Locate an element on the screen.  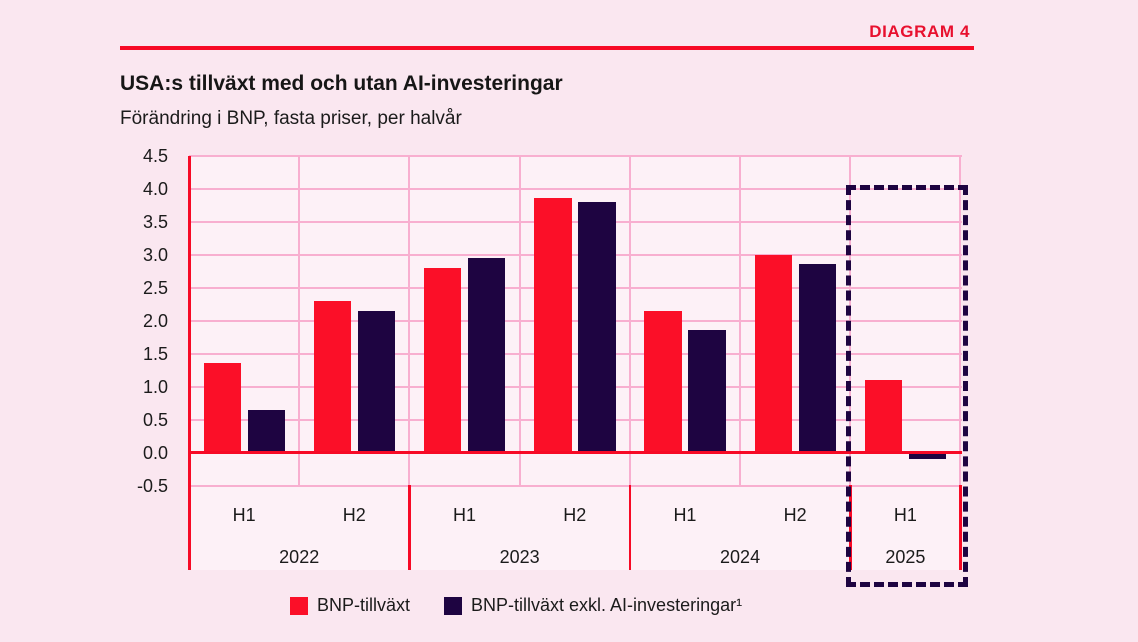
gridline-y-4.5 is located at coordinates (575, 155).